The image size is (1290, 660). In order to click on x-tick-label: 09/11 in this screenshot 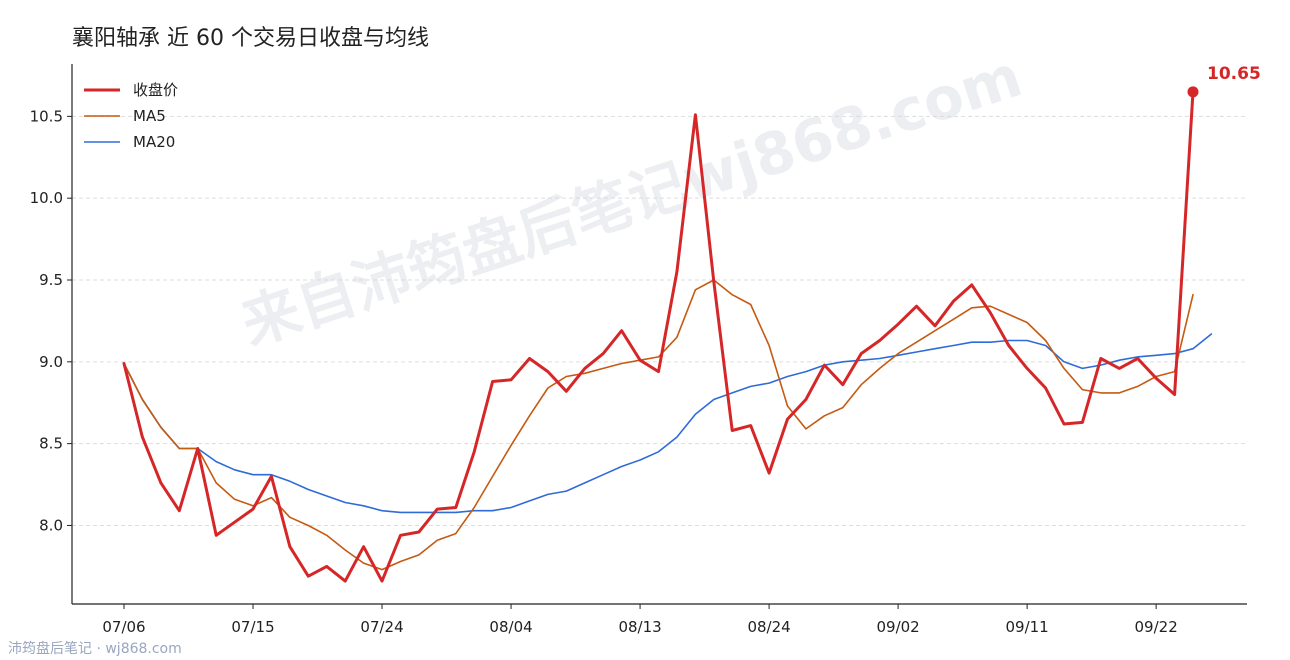, I will do `click(1027, 627)`.